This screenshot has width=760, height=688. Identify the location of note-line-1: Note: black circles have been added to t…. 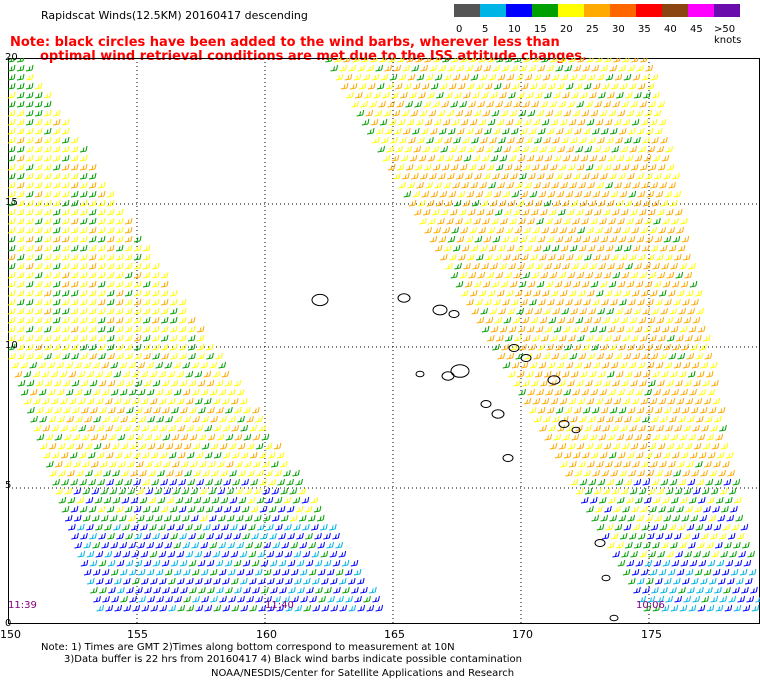
(285, 42).